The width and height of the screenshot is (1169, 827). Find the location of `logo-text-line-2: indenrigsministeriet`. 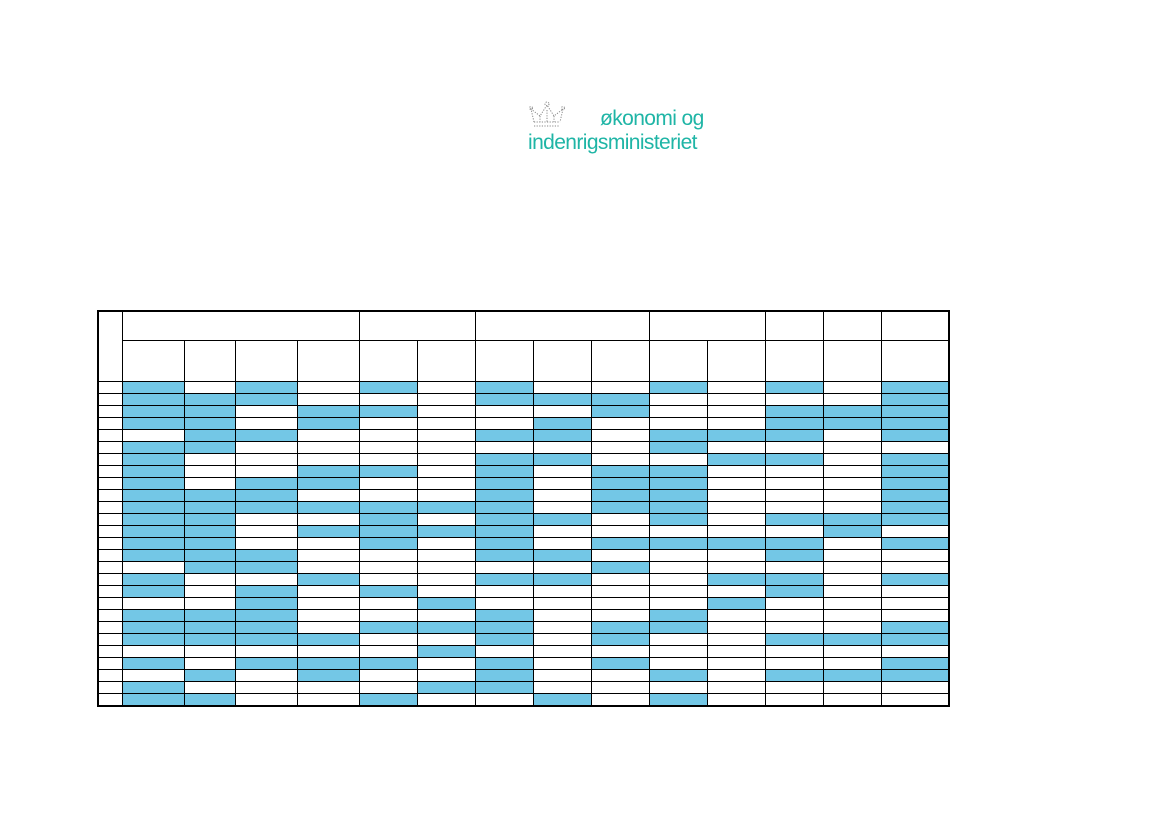

logo-text-line-2: indenrigsministeriet is located at coordinates (613, 142).